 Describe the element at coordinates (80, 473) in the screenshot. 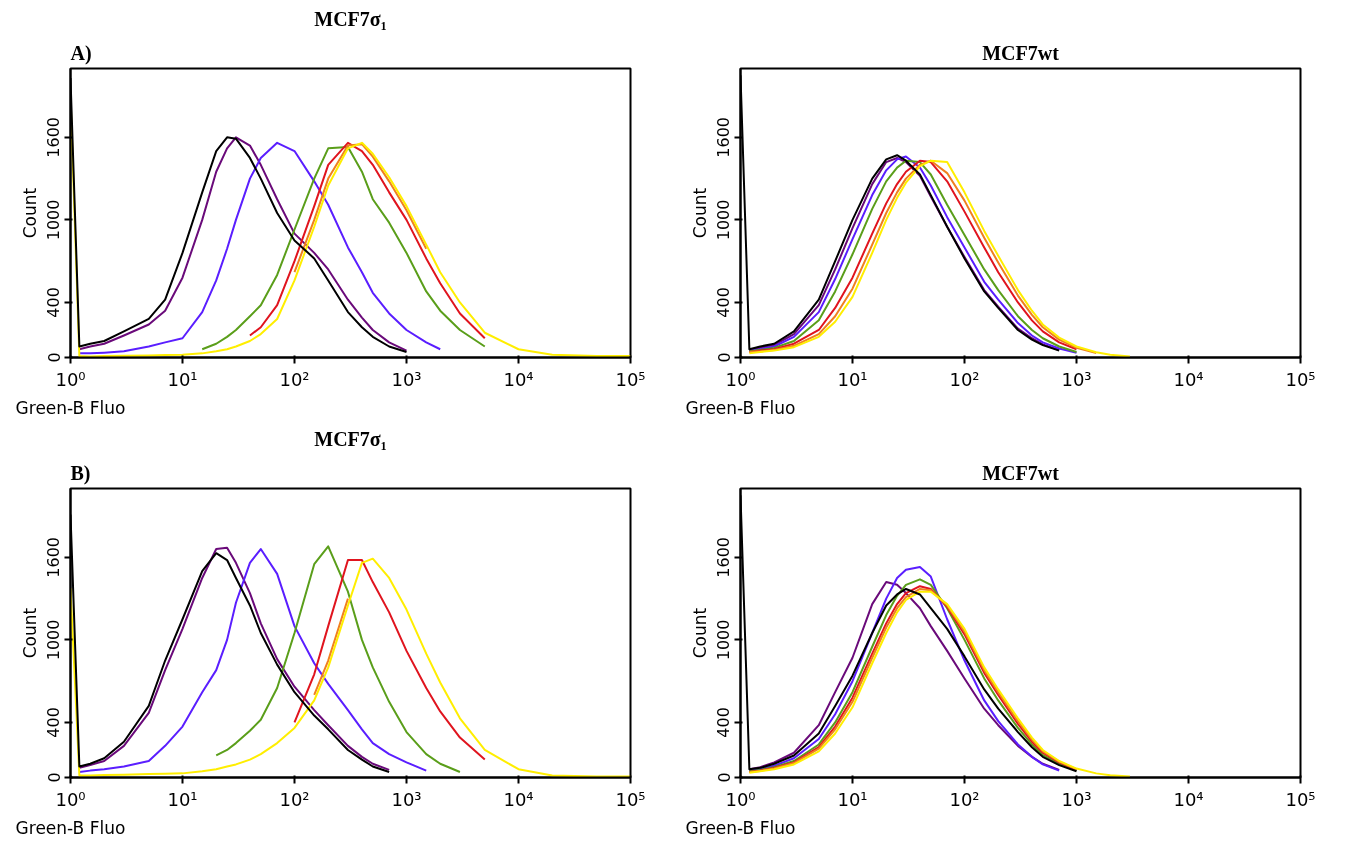

I see `text: B)` at that location.